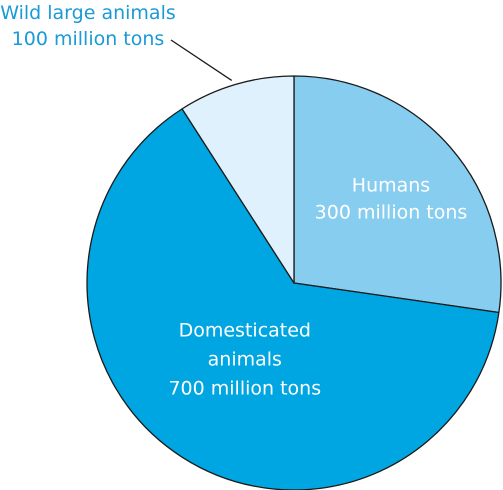  I want to click on pie-slice-wild-large-animals, so click(238, 179).